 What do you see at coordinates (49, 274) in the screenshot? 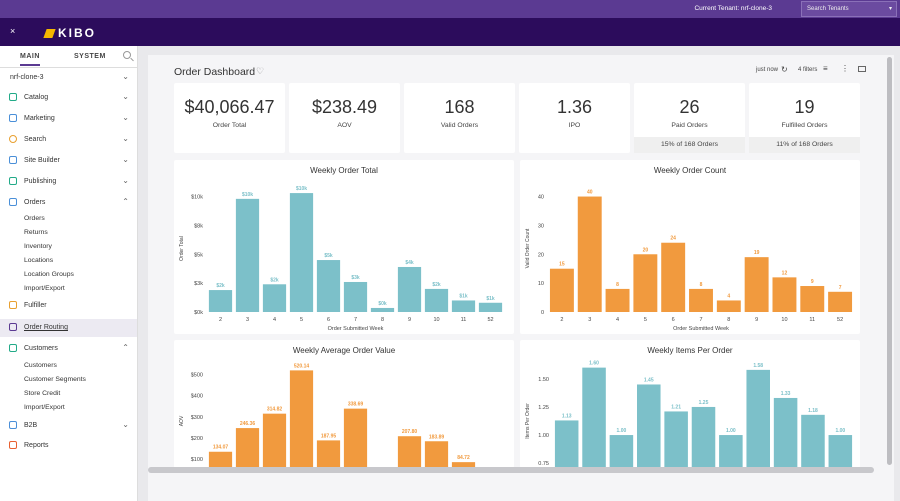
I see `sidebar-subitem-location-groups: Location Groups` at bounding box center [49, 274].